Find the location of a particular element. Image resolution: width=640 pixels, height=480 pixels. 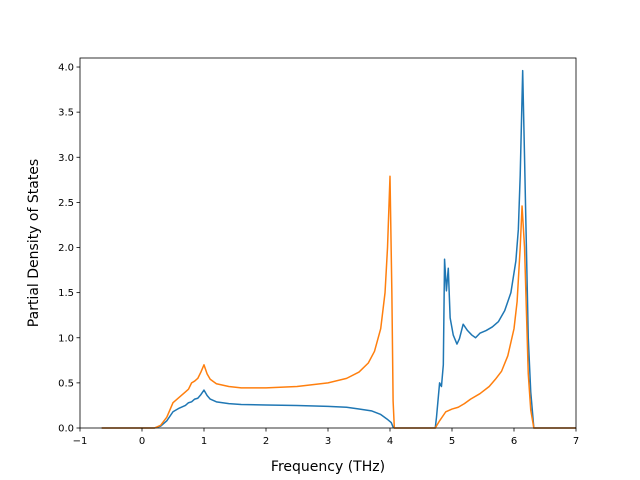

y-tick-label: 2.5 is located at coordinates (66, 203).